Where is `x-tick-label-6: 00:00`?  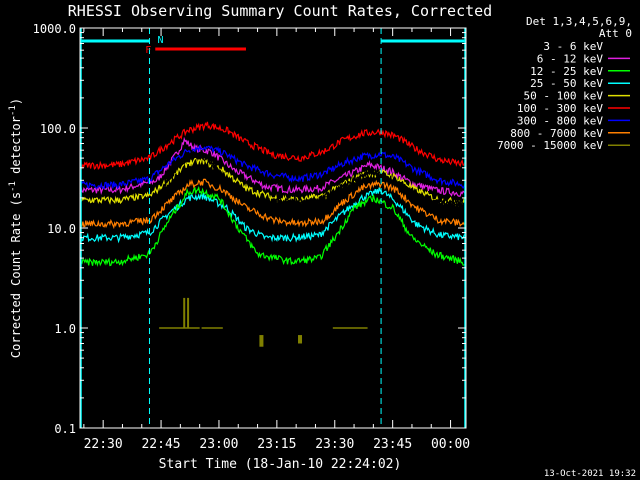
x-tick-label-6: 00:00 is located at coordinates (450, 444).